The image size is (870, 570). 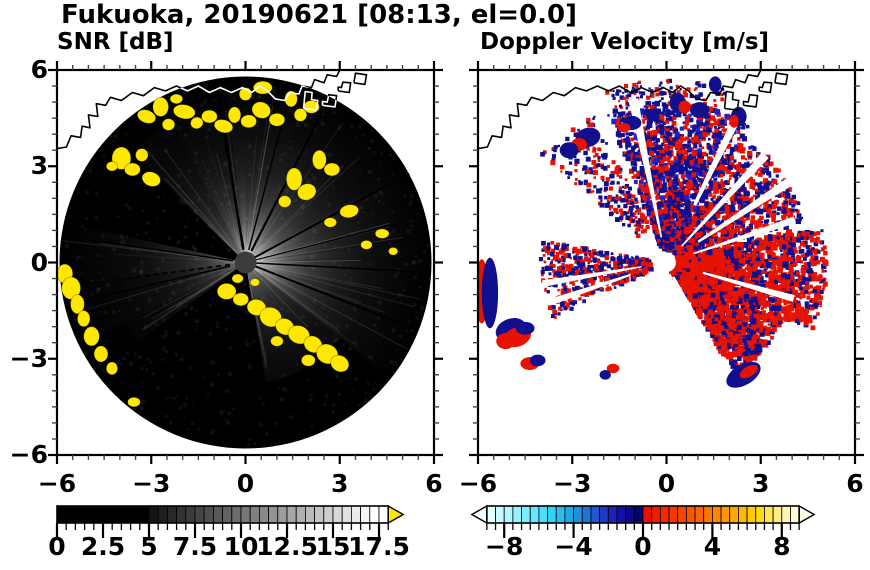 What do you see at coordinates (479, 514) in the screenshot?
I see `underflow-arrow` at bounding box center [479, 514].